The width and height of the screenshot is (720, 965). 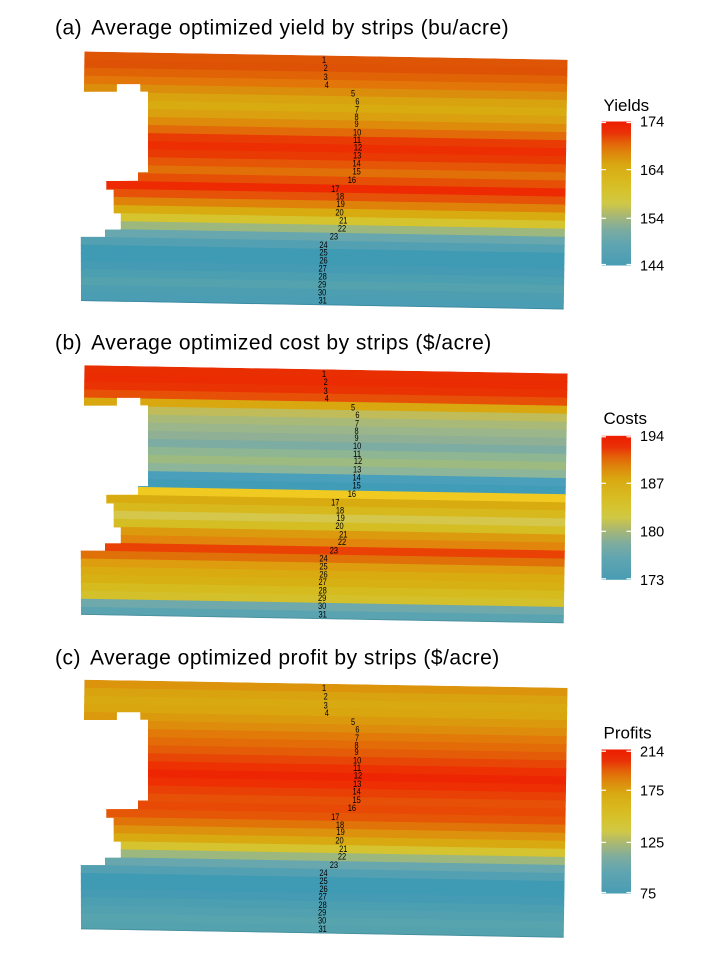 What do you see at coordinates (648, 895) in the screenshot?
I see `svg-text: 75` at bounding box center [648, 895].